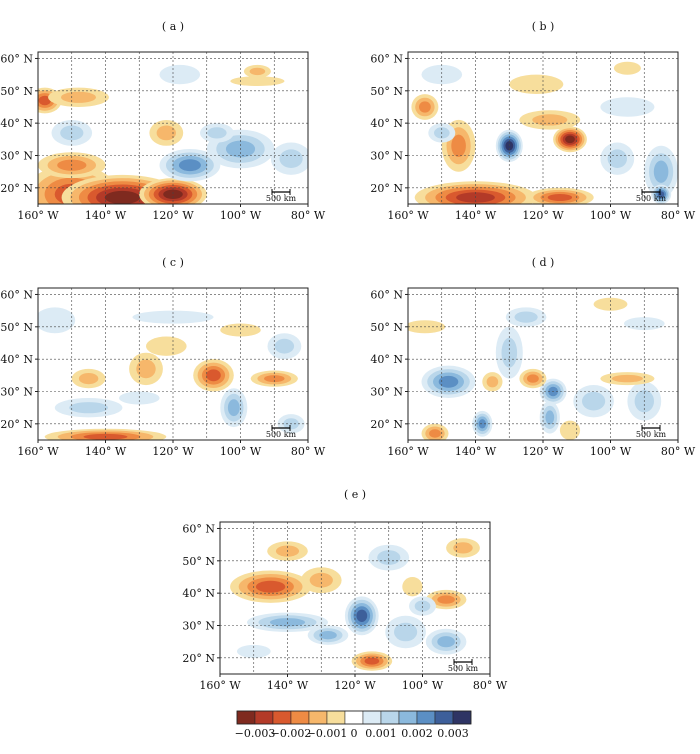  I want to click on y-tick-label: 60° N, so click(198, 528).